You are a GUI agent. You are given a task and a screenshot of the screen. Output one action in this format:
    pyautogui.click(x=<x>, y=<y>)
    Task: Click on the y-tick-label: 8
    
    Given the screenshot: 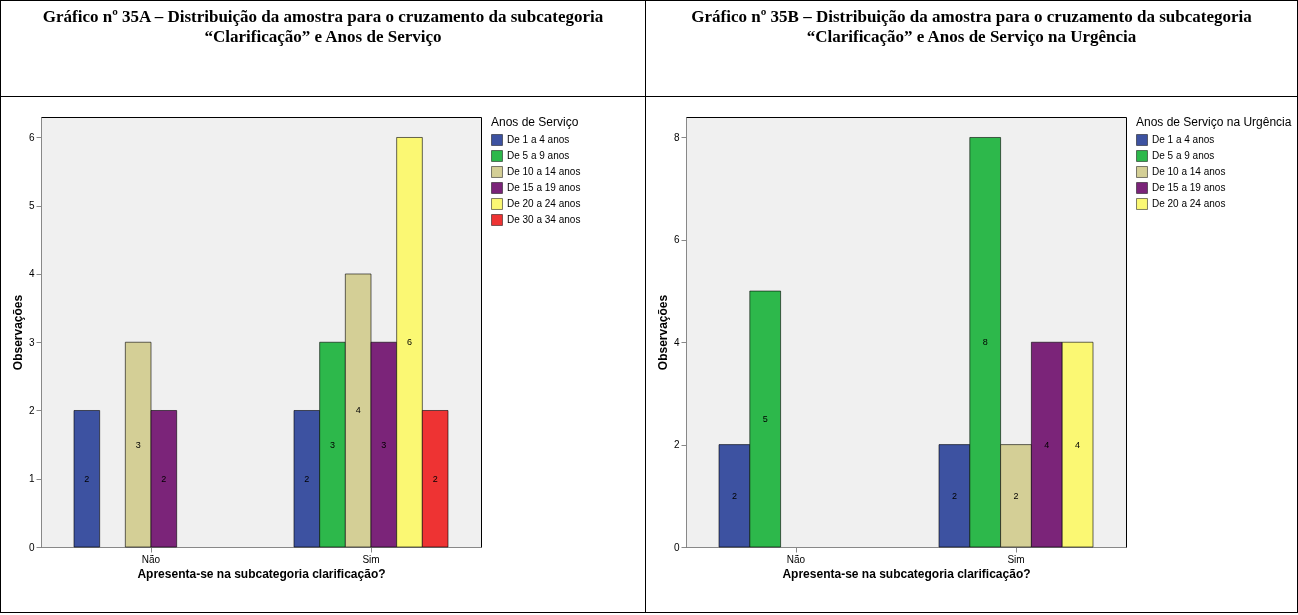 What is the action you would take?
    pyautogui.click(x=676, y=137)
    